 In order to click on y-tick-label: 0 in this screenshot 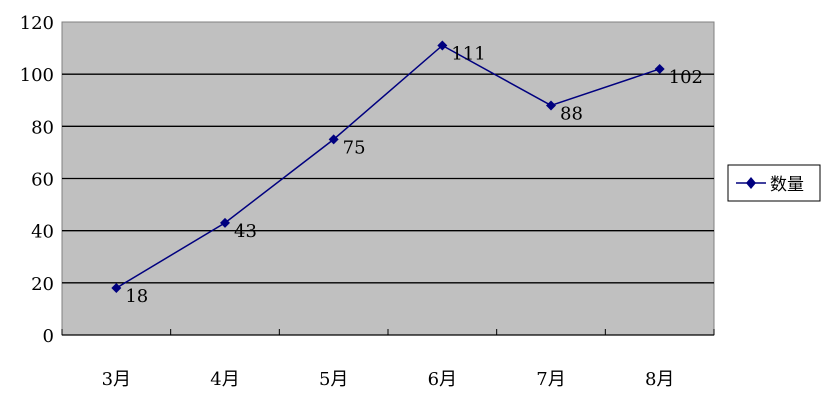, I will do `click(48, 336)`.